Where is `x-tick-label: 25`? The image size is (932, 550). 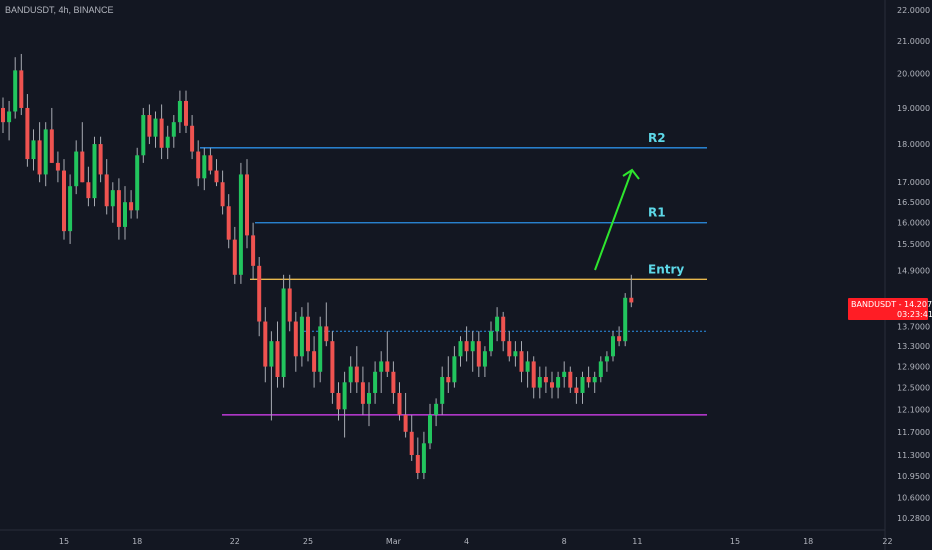
x-tick-label: 25 is located at coordinates (308, 541).